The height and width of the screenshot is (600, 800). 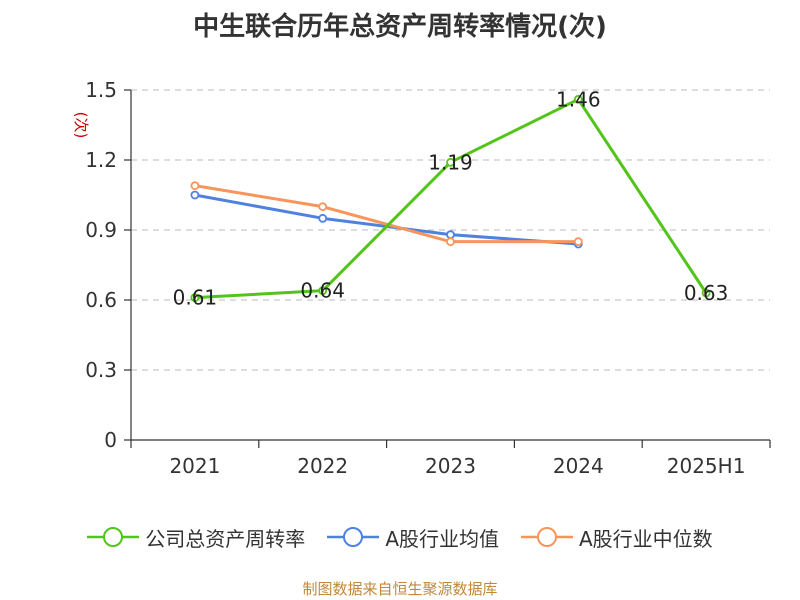 I want to click on y-tick-label: 0.9, so click(x=101, y=230).